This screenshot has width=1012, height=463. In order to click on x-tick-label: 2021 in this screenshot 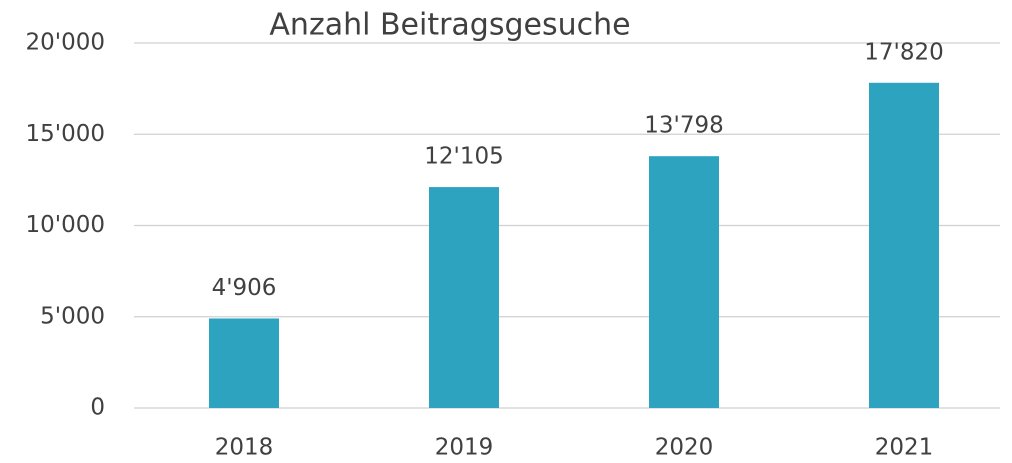, I will do `click(904, 448)`.